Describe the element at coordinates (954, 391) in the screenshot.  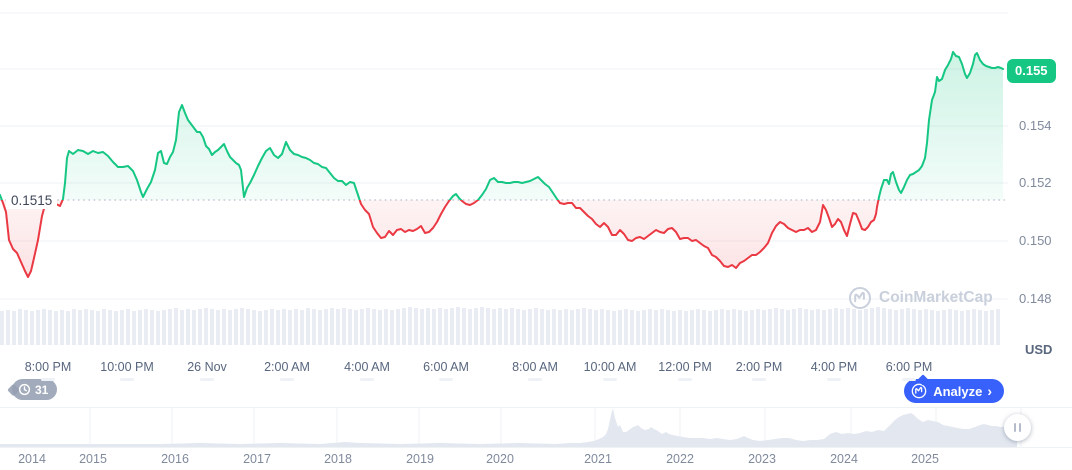
I see `analyze-button: Analyze ›` at that location.